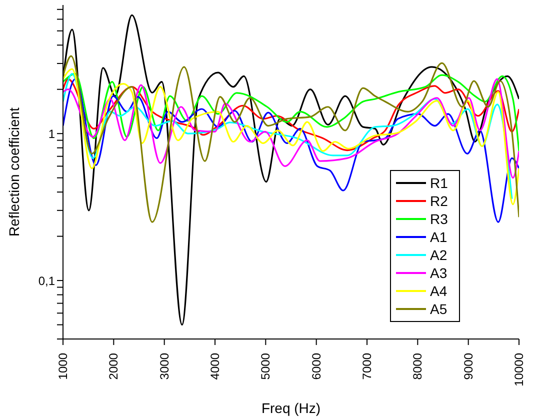 Image resolution: width=541 pixels, height=417 pixels. What do you see at coordinates (519, 369) in the screenshot?
I see `x-tick-label: 10000` at bounding box center [519, 369].